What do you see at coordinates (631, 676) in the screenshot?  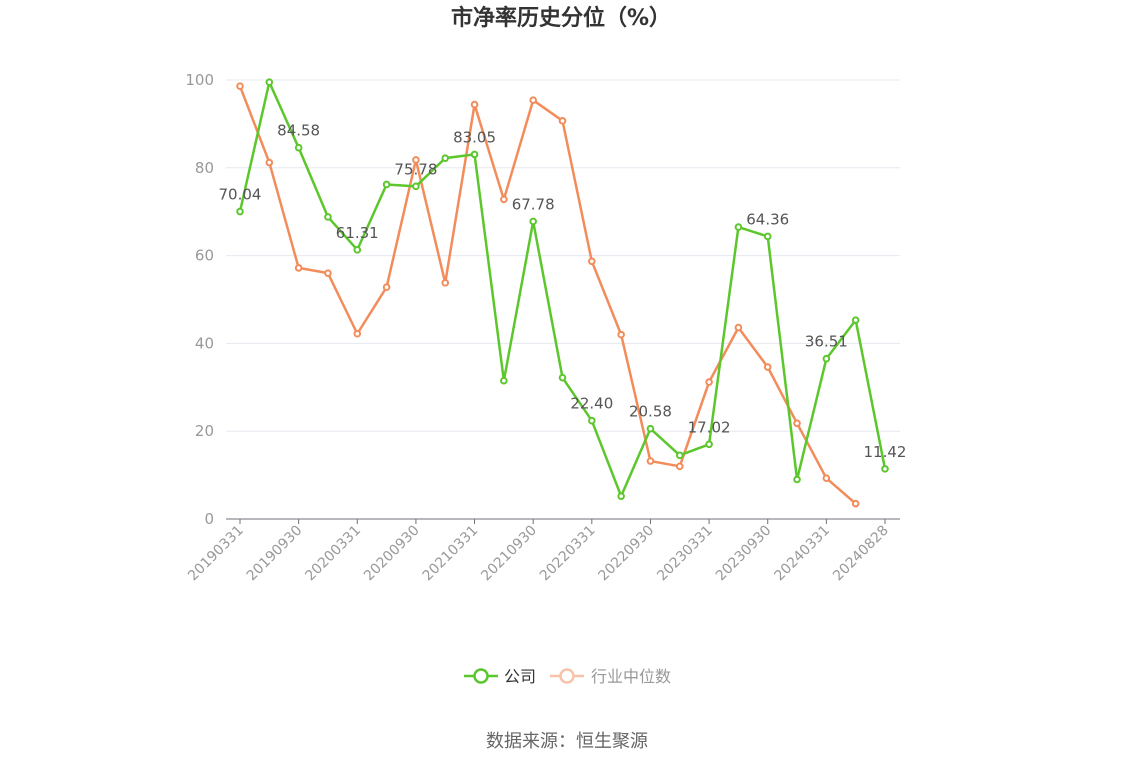 I see `legend-label: 行业中位数` at bounding box center [631, 676].